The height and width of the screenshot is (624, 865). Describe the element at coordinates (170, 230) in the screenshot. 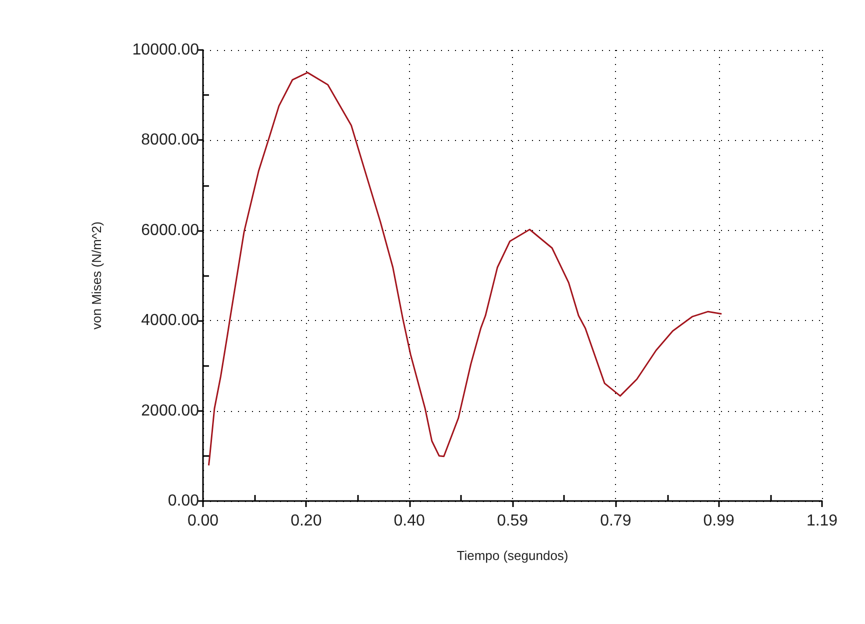

I see `y-tick-label: 6000.00` at that location.